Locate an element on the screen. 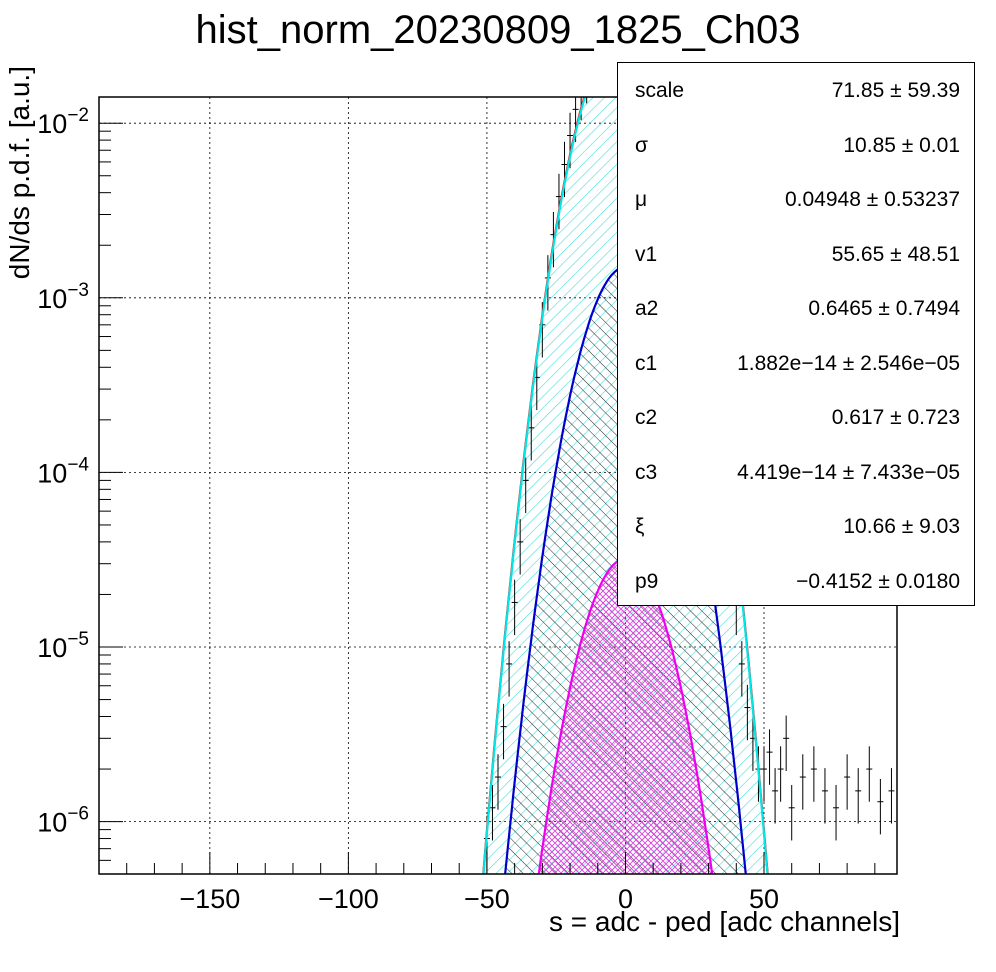  stat-value: 55.65 ± 48.51 is located at coordinates (895, 254).